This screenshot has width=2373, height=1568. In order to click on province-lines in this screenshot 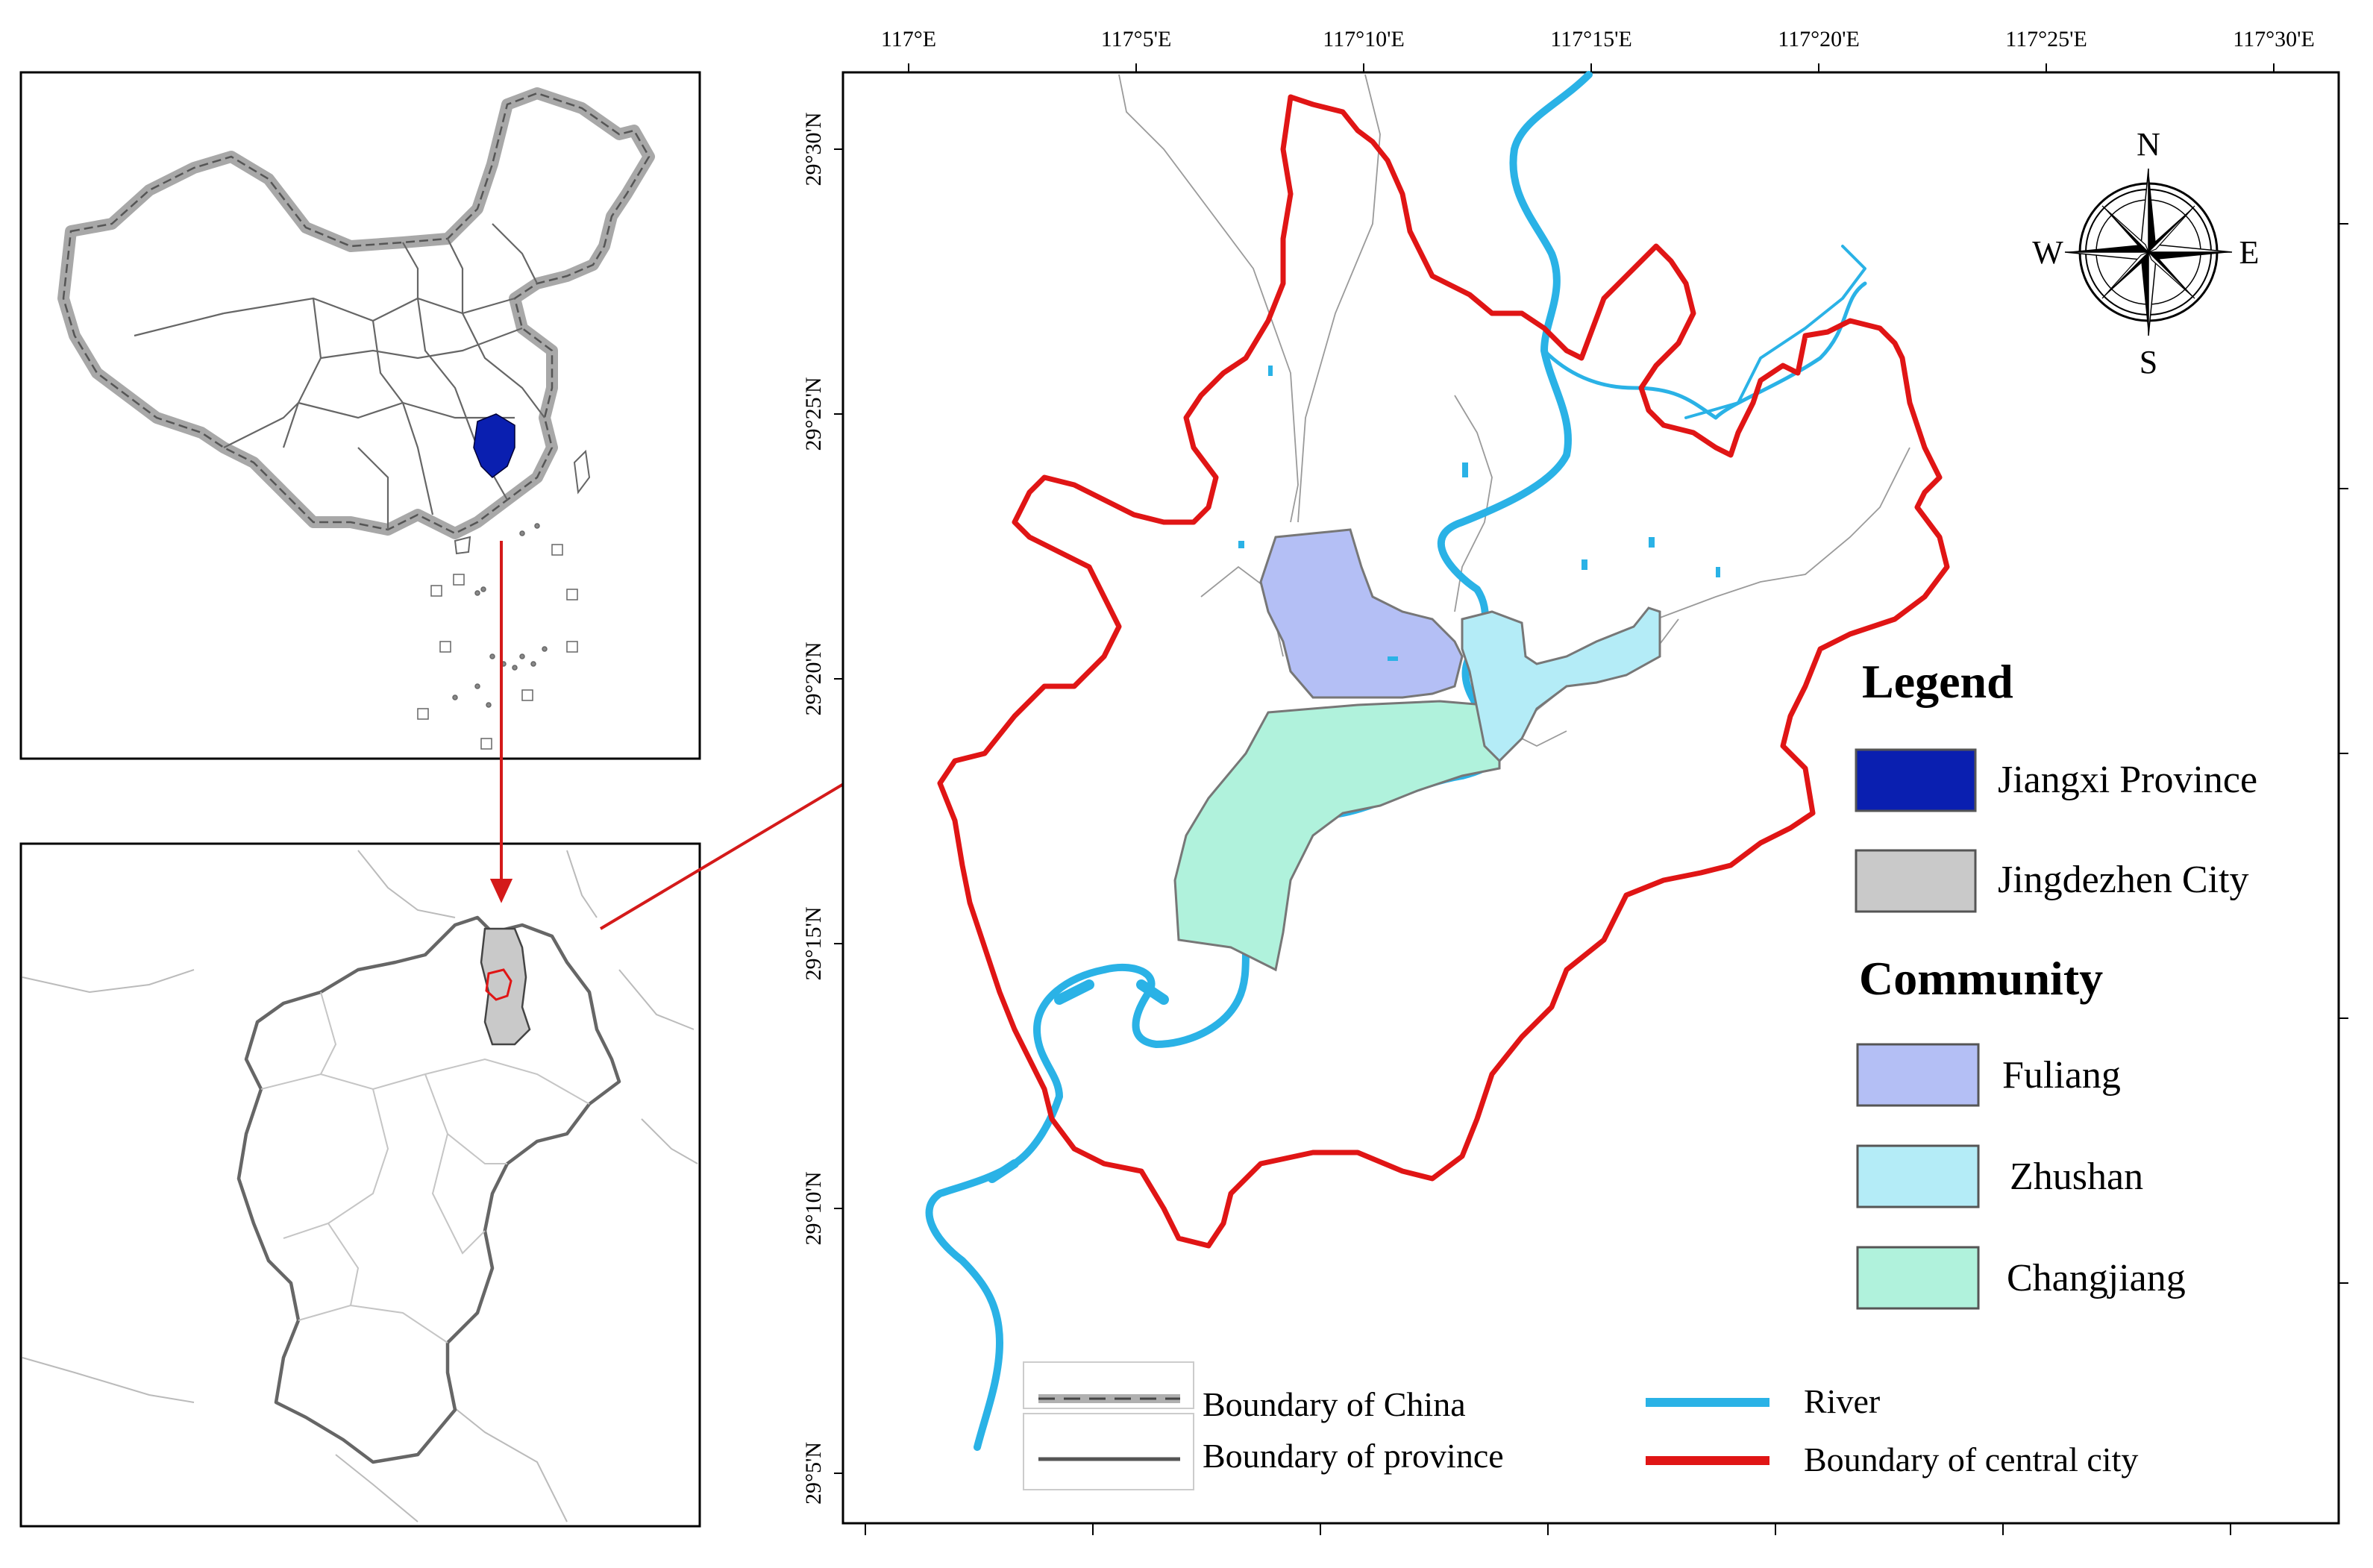, I will do `click(339, 376)`.